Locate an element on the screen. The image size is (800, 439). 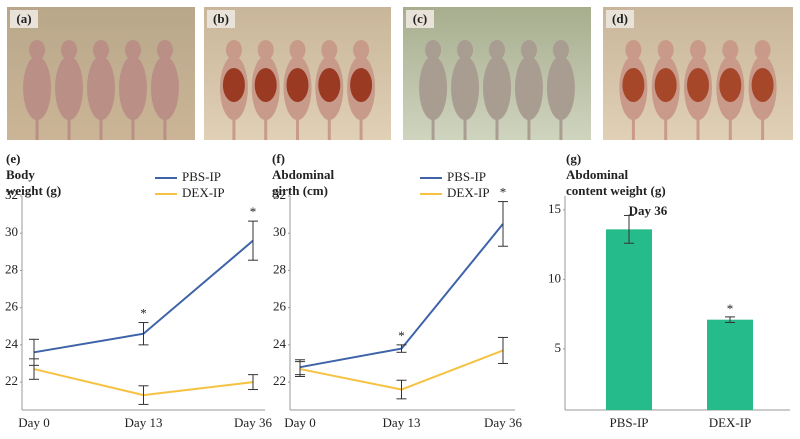
panel-label: (e) is located at coordinates (13, 158).